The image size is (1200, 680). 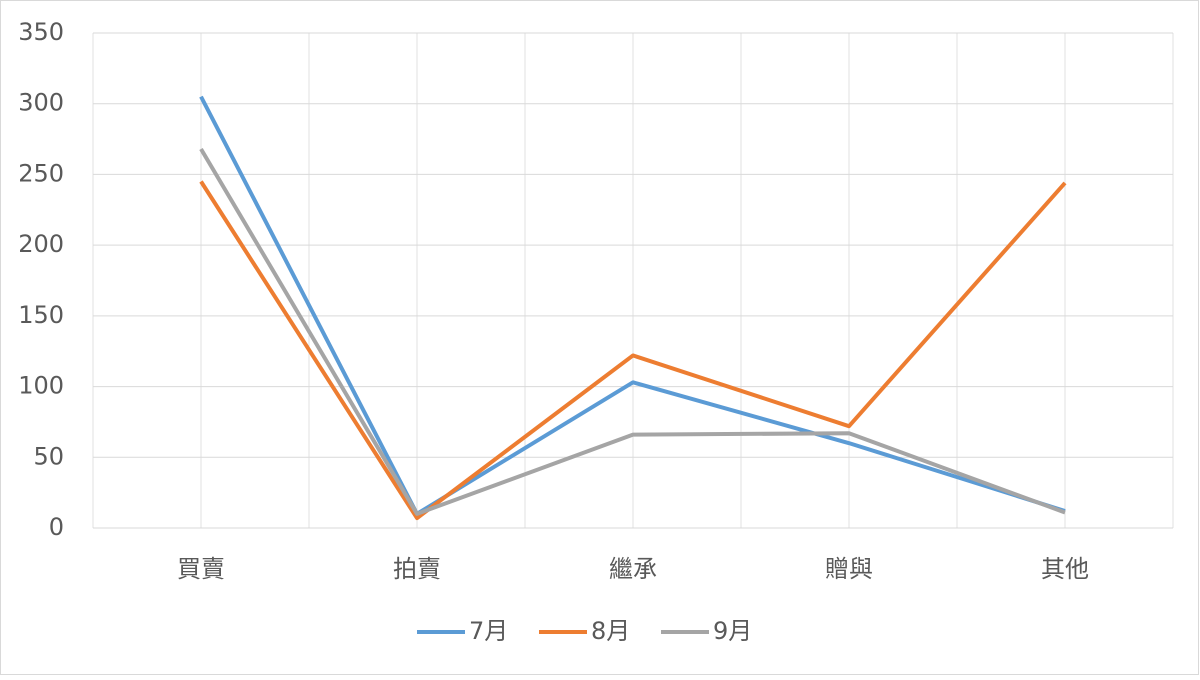 What do you see at coordinates (48, 456) in the screenshot?
I see `y-tick-label: 50` at bounding box center [48, 456].